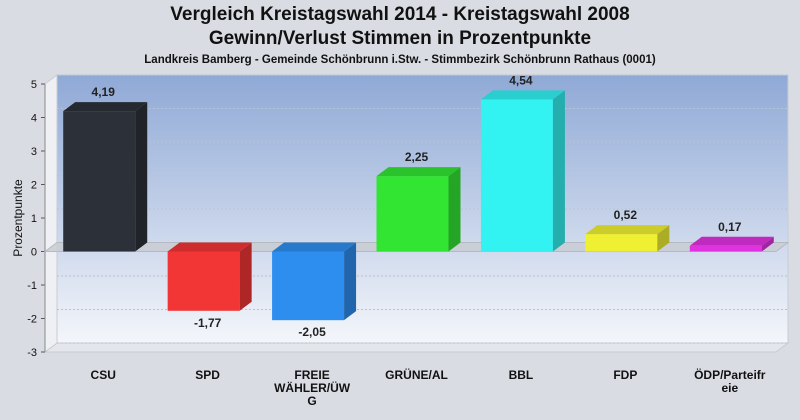 Image resolution: width=800 pixels, height=420 pixels. I want to click on y-tick-label: -1, so click(32, 286).